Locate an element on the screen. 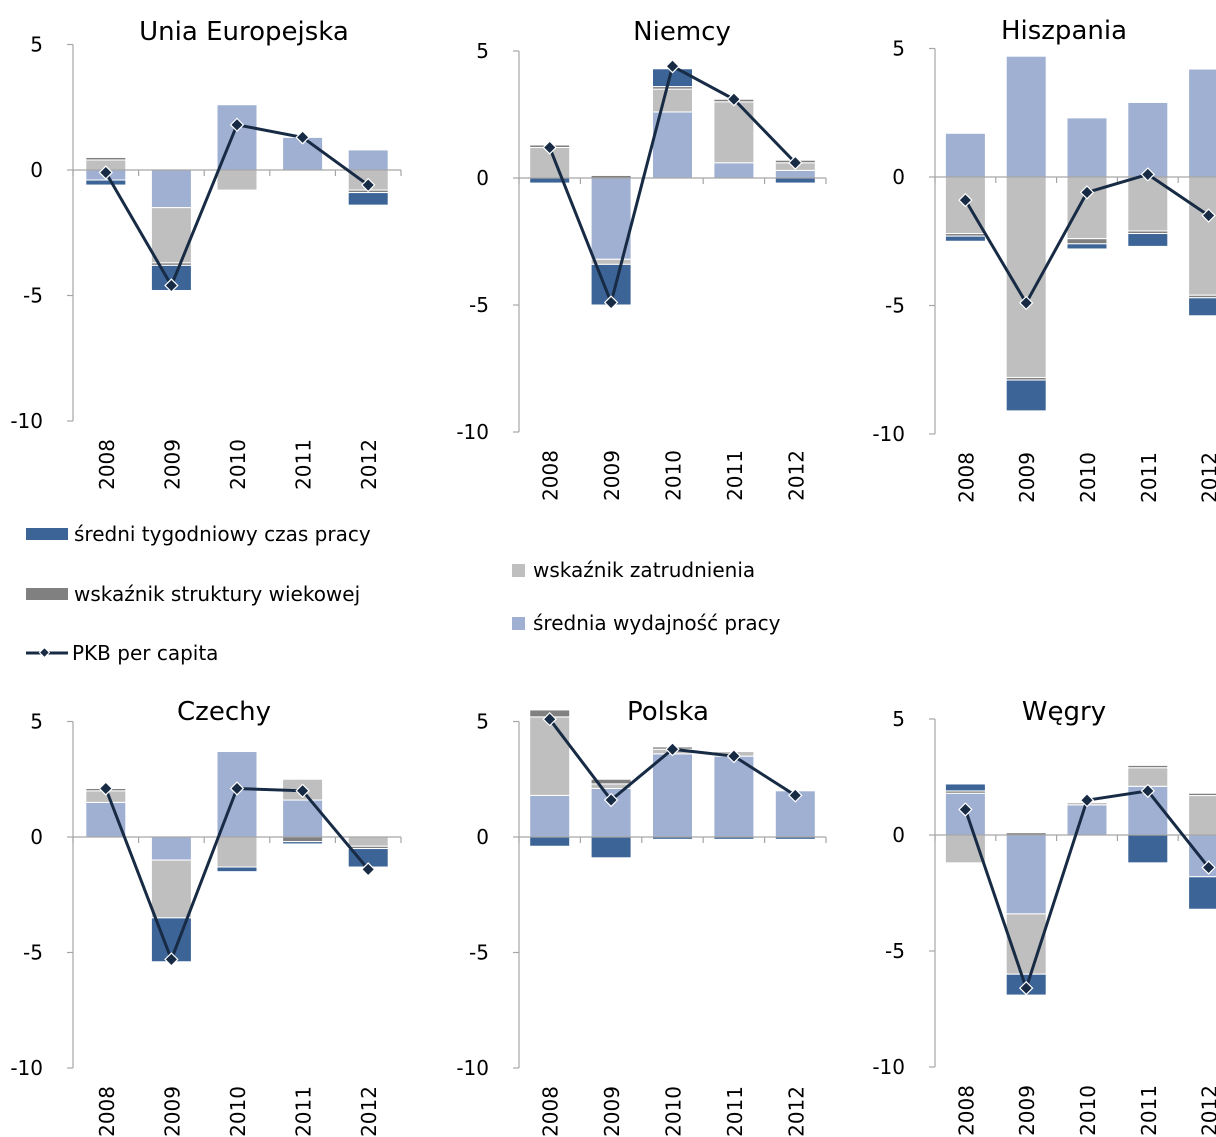 The image size is (1216, 1137). panel-4-x-label-2012: 2012 is located at coordinates (369, 1111).